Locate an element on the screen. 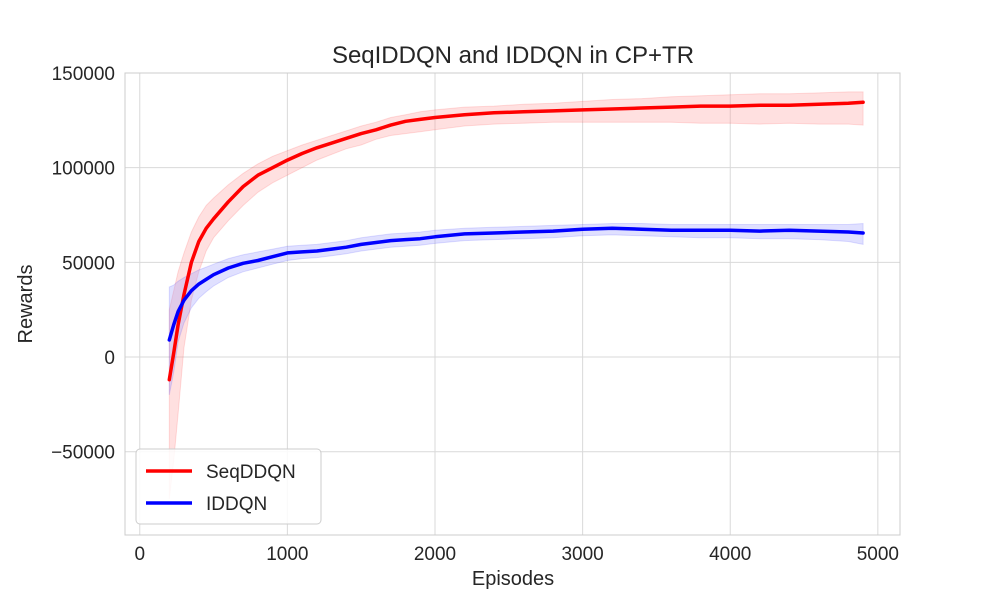  x-axis-label: Episodes is located at coordinates (513, 579).